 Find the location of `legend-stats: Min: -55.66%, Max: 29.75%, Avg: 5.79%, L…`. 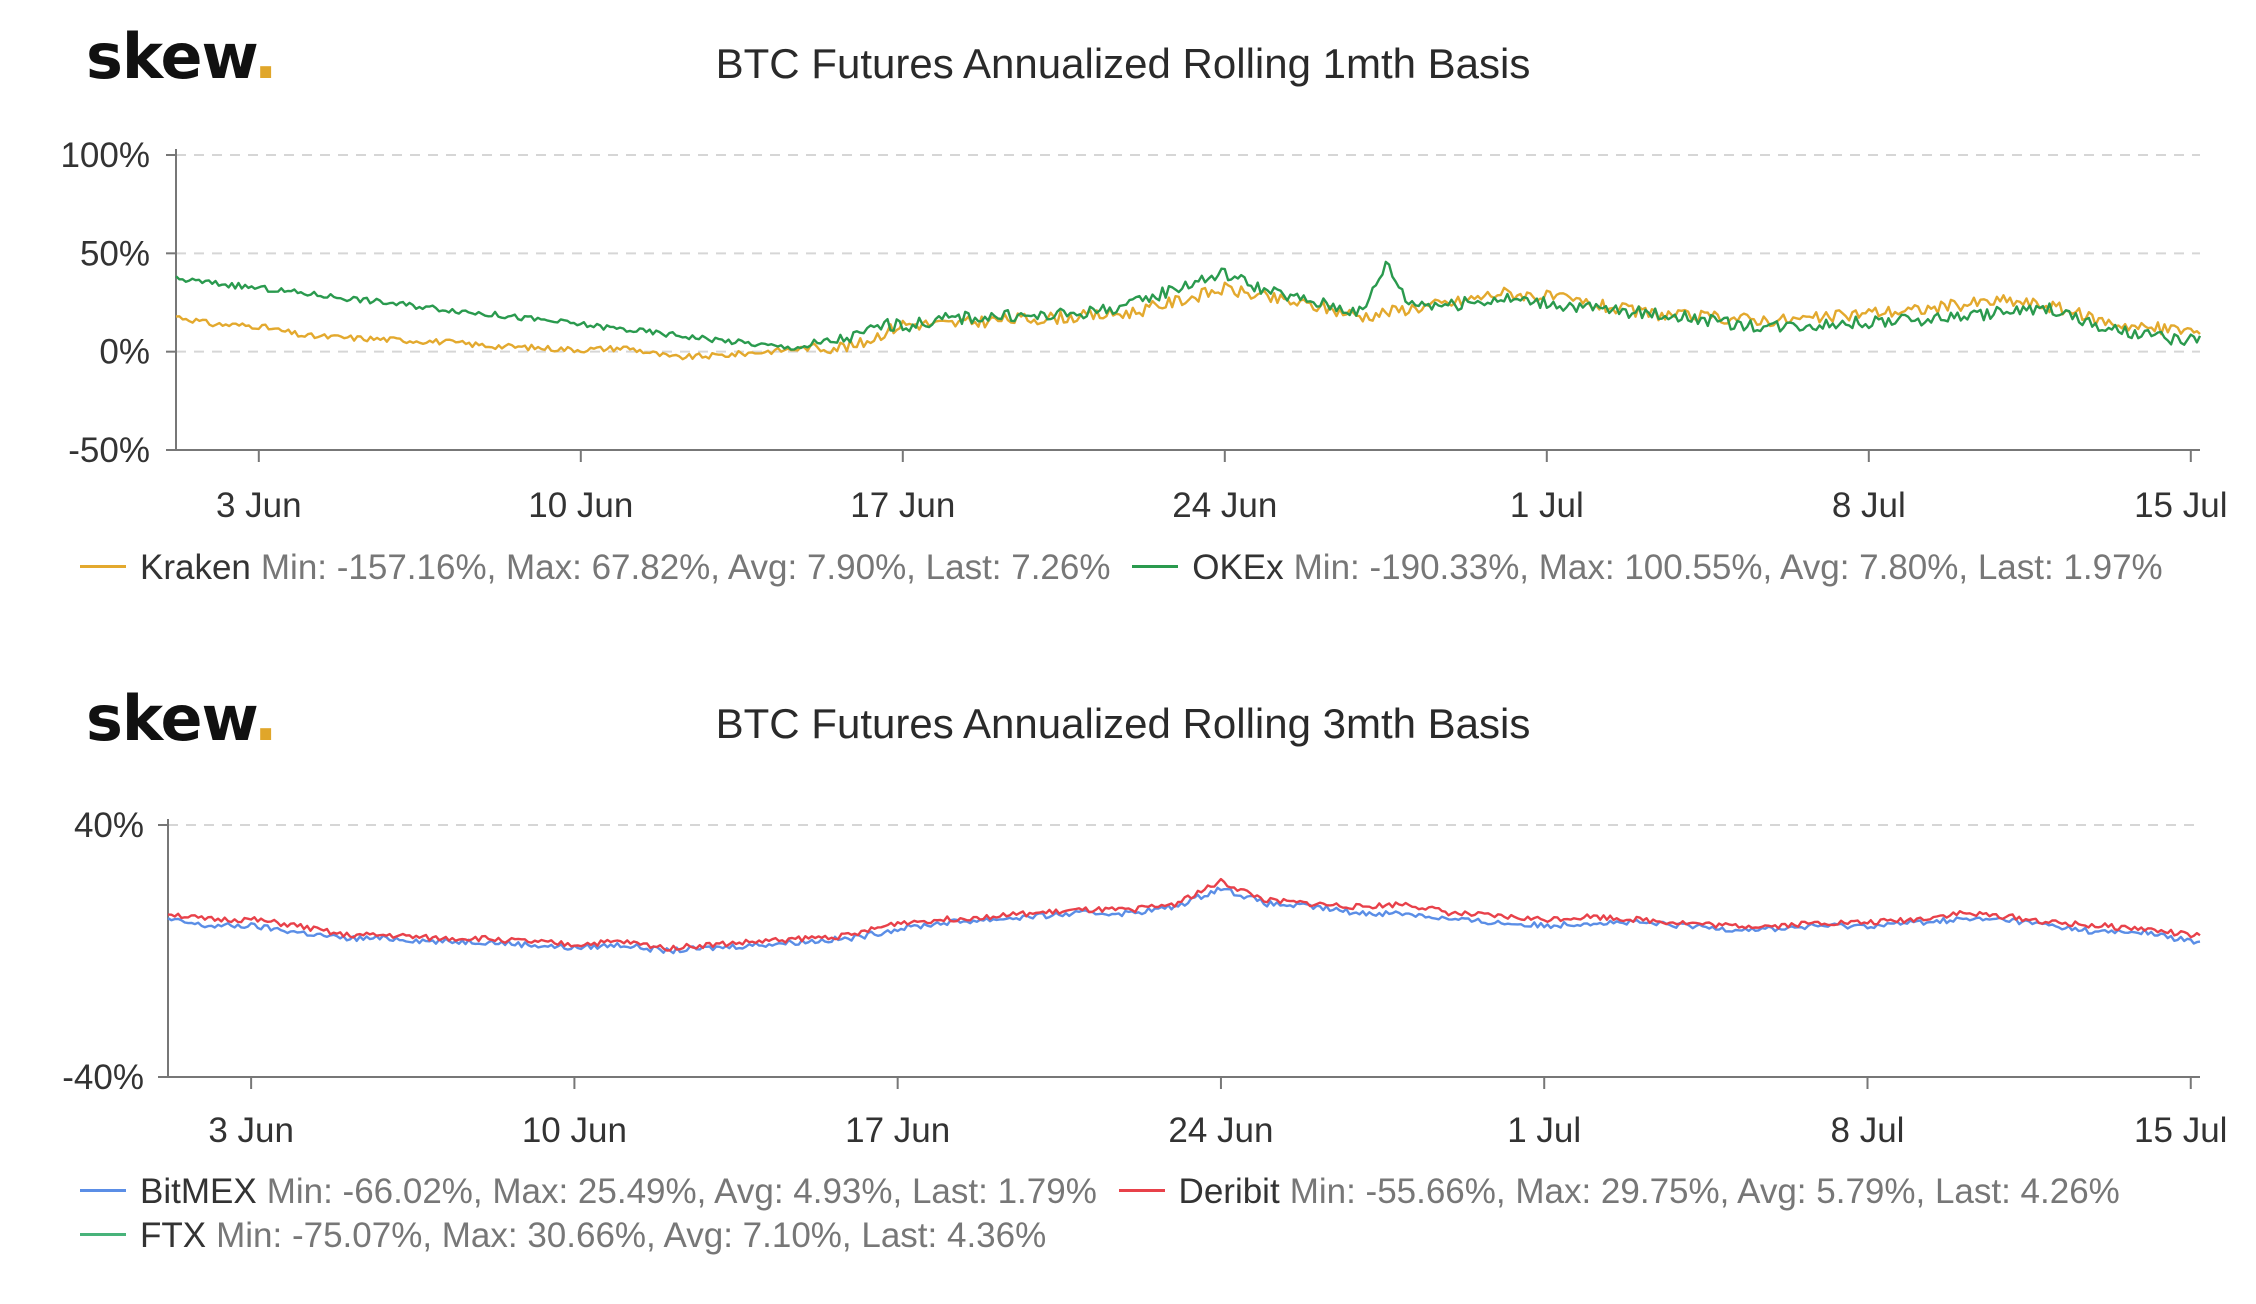

legend-stats: Min: -55.66%, Max: 29.75%, Avg: 5.79%, L… is located at coordinates (1704, 1191).